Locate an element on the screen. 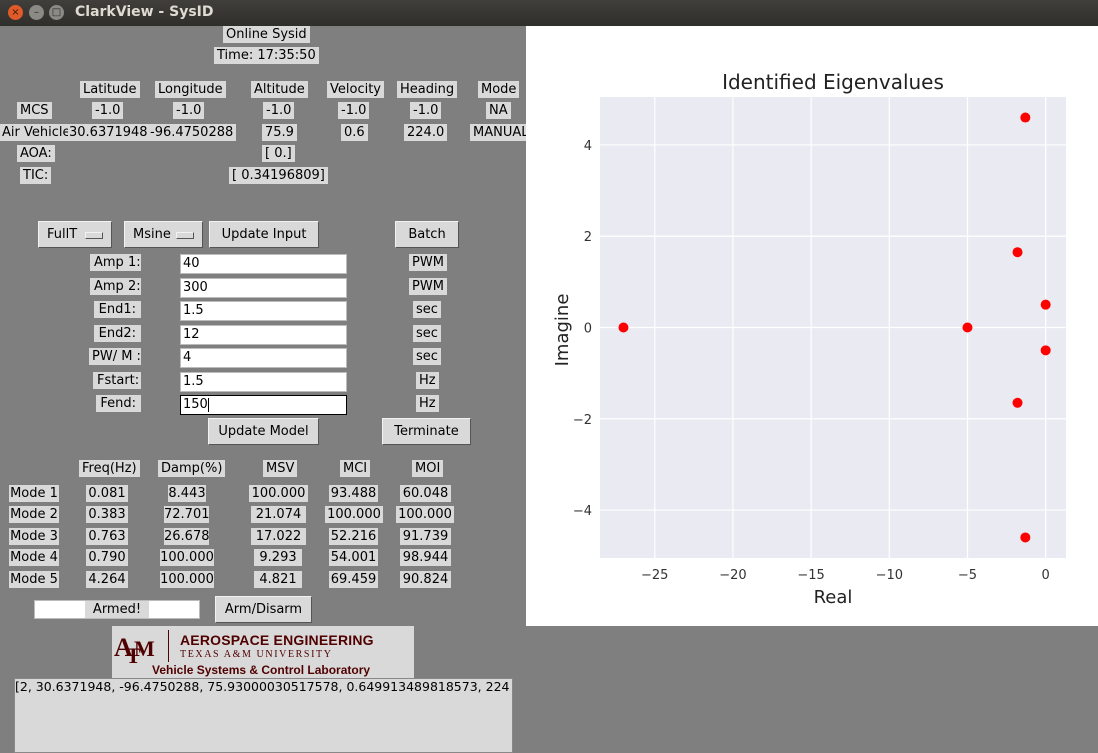 Image resolution: width=1098 pixels, height=753 pixels. mci-header: MCI is located at coordinates (355, 468).